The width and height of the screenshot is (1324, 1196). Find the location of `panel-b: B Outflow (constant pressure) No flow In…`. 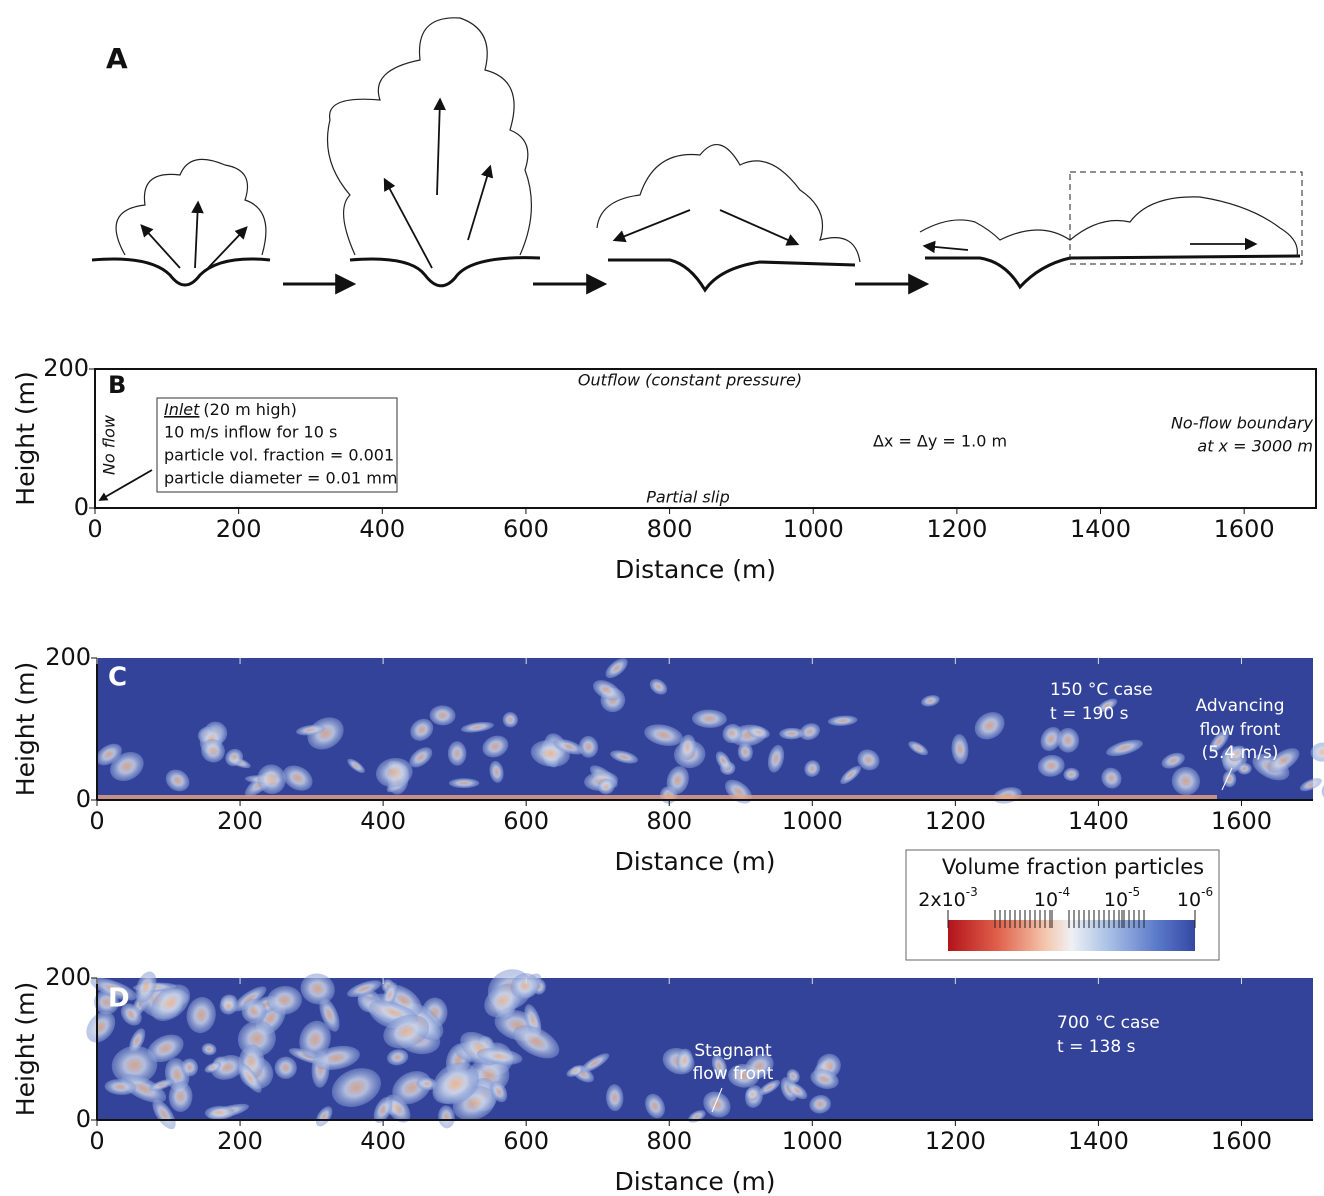

panel-b: B Outflow (constant pressure) No flow In… is located at coordinates (705, 438).